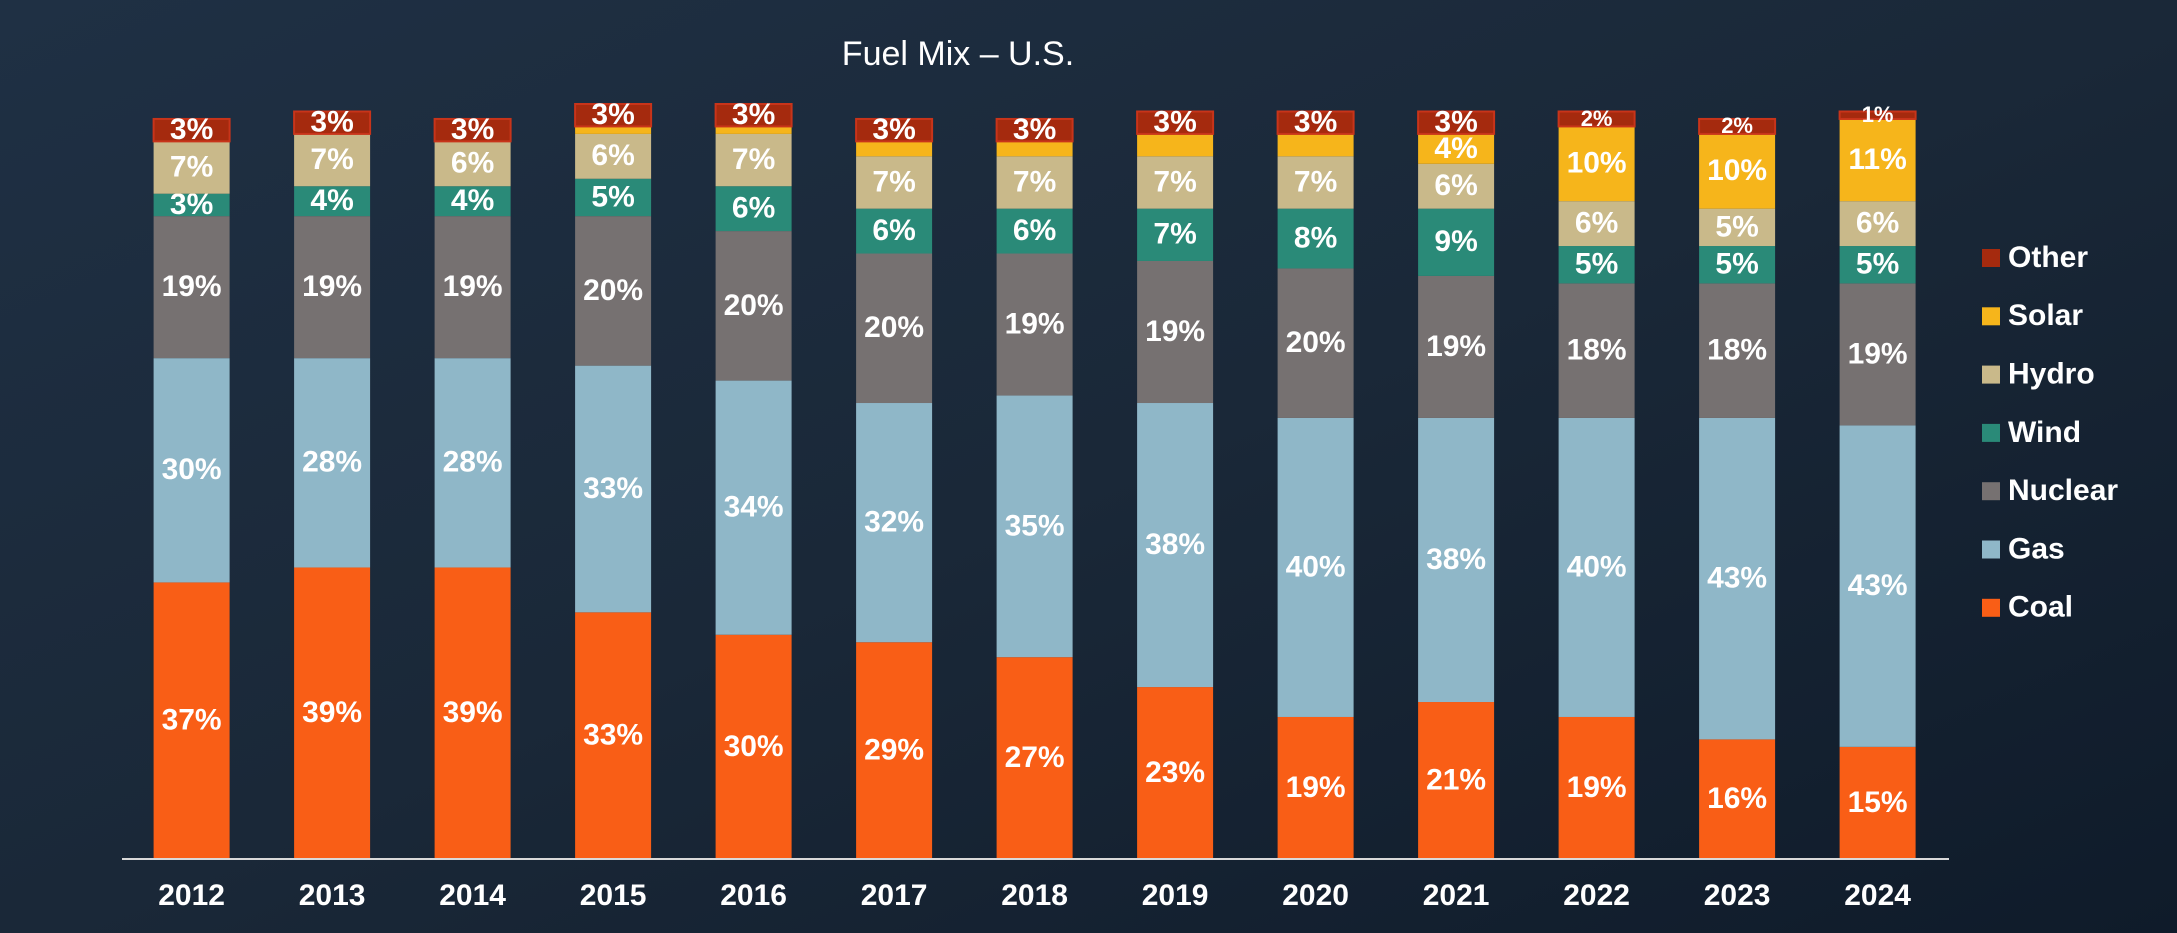 The height and width of the screenshot is (933, 2177). What do you see at coordinates (613, 488) in the screenshot?
I see `data-label: 33%` at bounding box center [613, 488].